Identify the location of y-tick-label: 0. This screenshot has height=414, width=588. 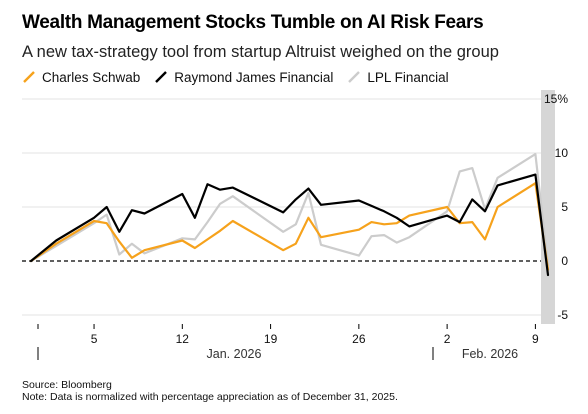
(564, 261).